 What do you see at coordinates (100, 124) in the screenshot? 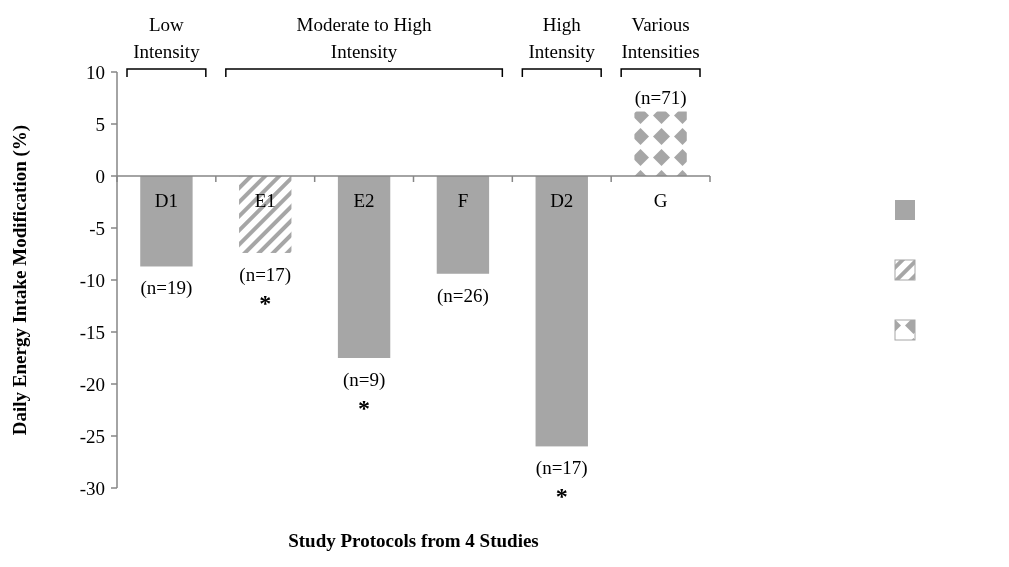
I see `y-tick-label: 5` at bounding box center [100, 124].